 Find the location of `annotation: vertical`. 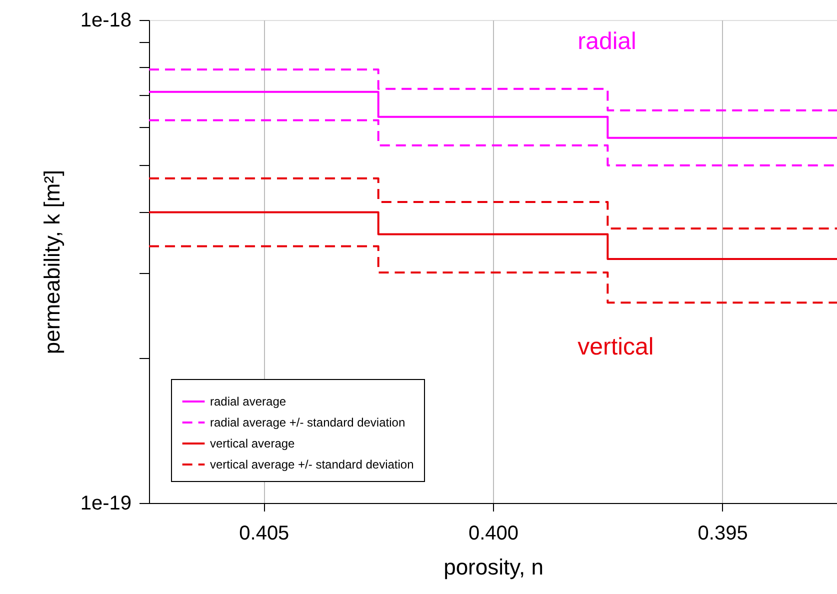

annotation: vertical is located at coordinates (616, 347).